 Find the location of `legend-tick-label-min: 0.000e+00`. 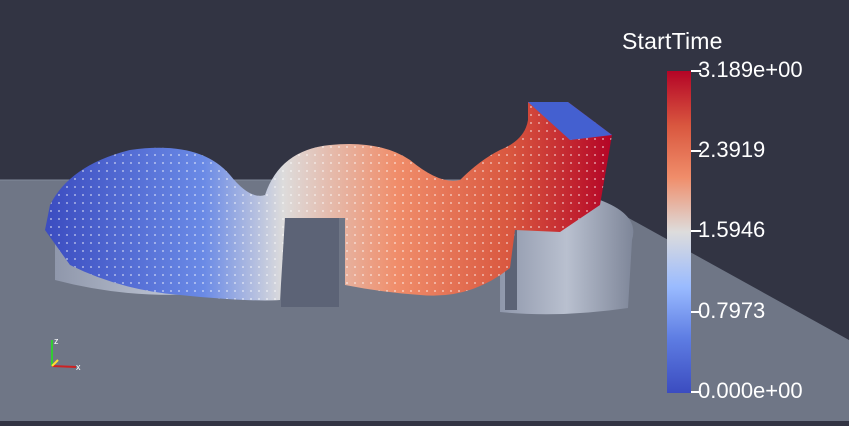

legend-tick-label-min: 0.000e+00 is located at coordinates (750, 390).